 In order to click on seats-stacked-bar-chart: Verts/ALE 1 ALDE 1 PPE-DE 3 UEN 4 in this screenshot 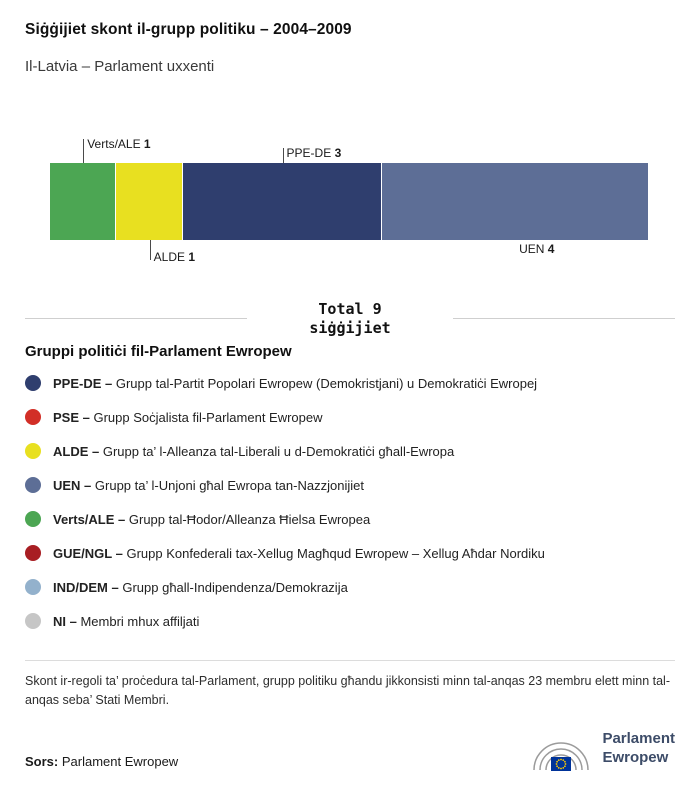, I will do `click(349, 201)`.